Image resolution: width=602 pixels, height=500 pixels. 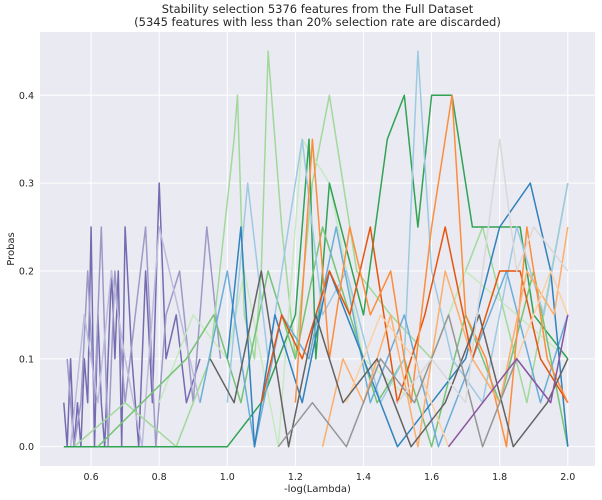 I want to click on y-tick-label: 0.2, so click(x=26, y=271).